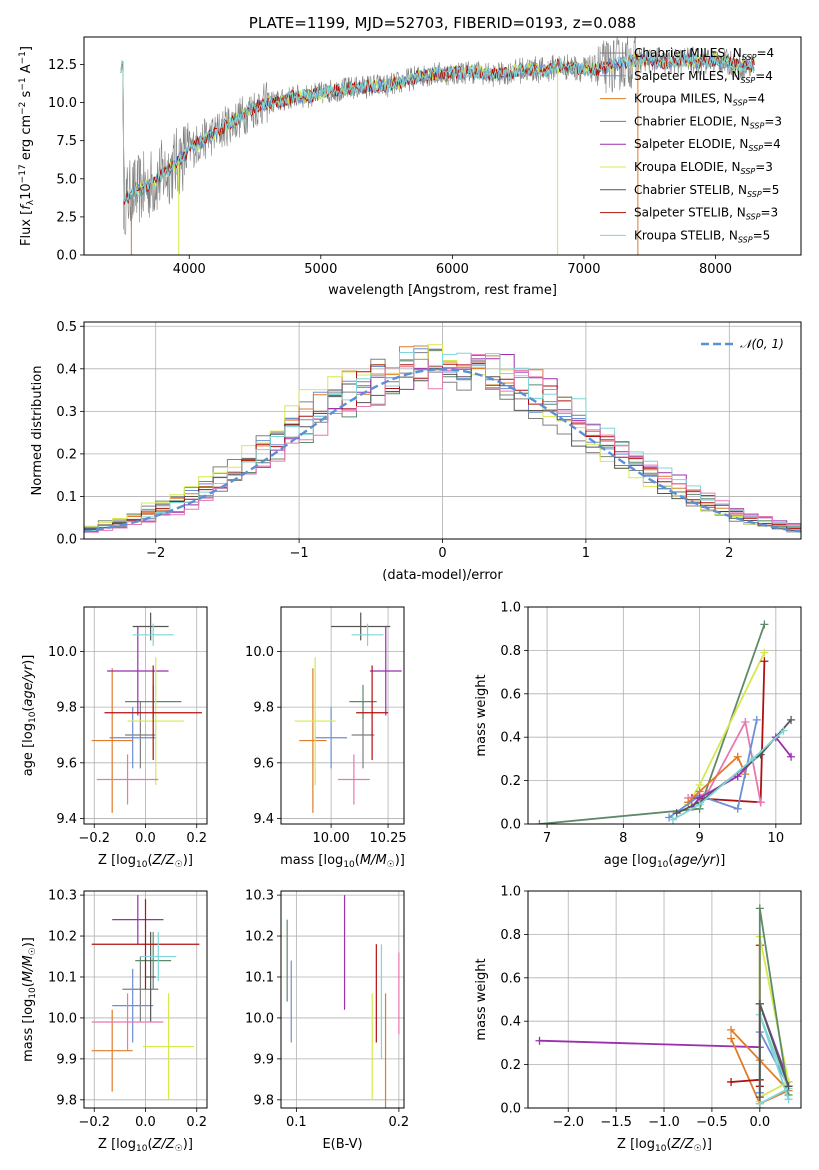  I want to click on chart-mass-vs-ebv: 0.1 0.2 9.8 9.9 10.0 10.1 10.2 10.3, so click(327, 1009).